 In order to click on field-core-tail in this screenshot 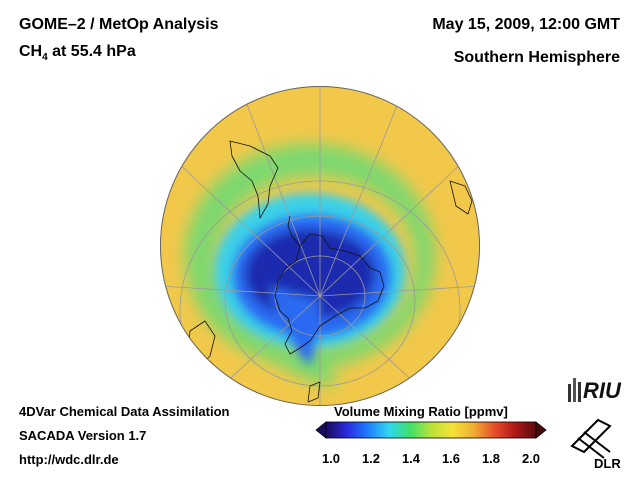, I will do `click(295, 326)`.